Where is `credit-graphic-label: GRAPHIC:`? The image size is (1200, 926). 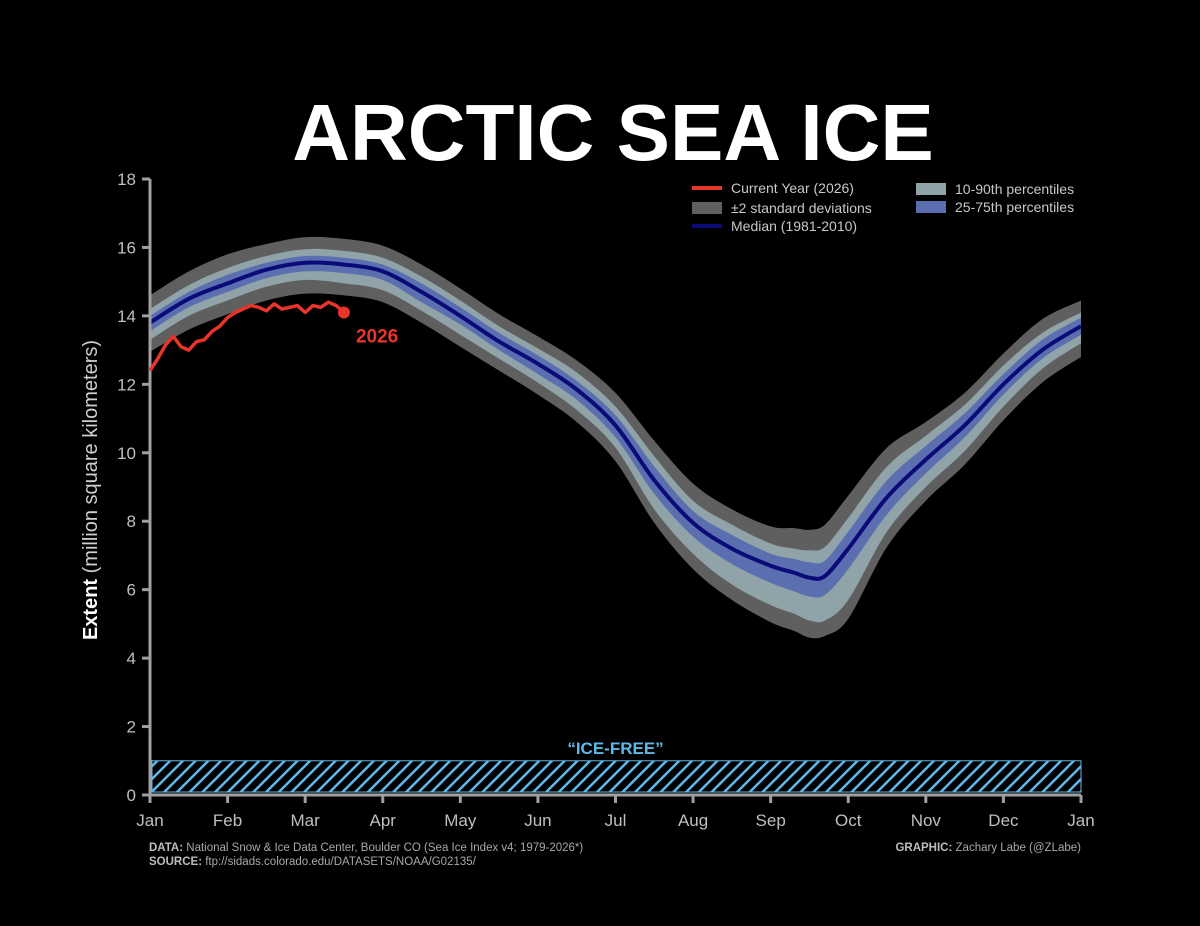 credit-graphic-label: GRAPHIC: is located at coordinates (924, 848).